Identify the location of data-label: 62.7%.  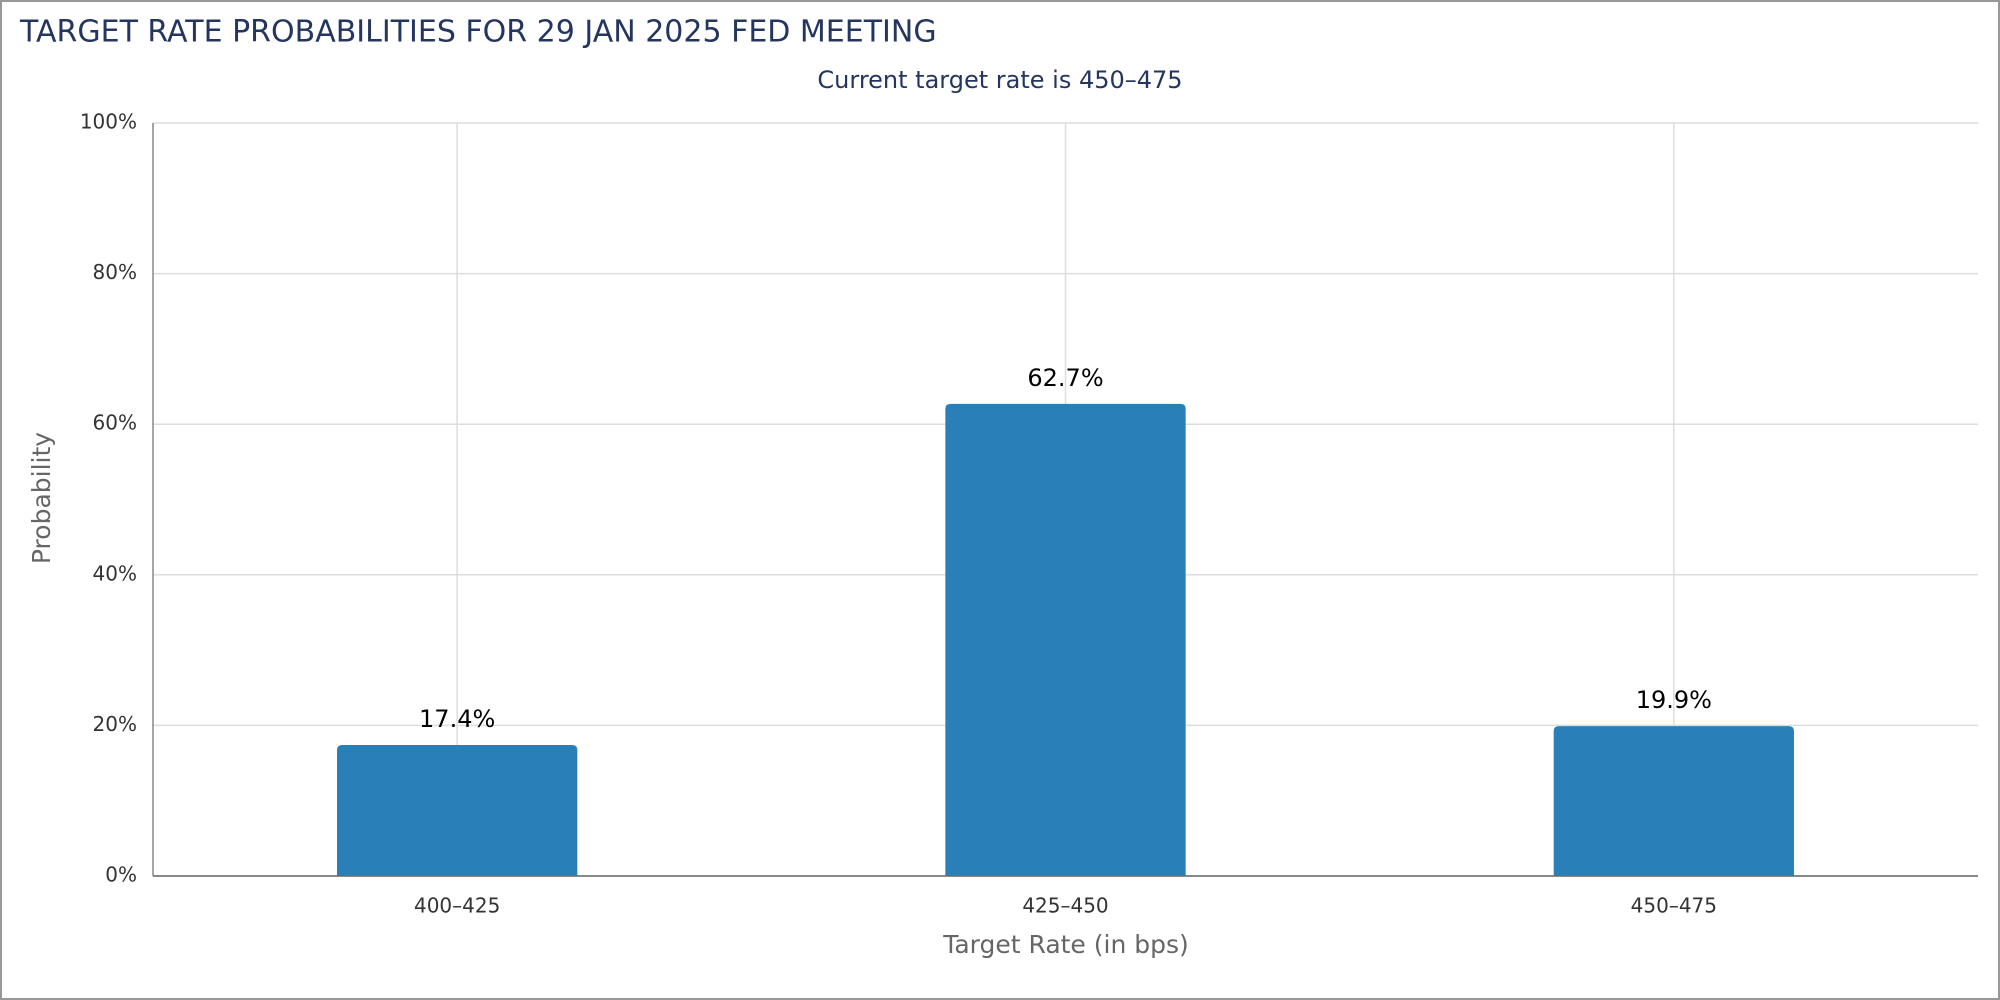
(1065, 378).